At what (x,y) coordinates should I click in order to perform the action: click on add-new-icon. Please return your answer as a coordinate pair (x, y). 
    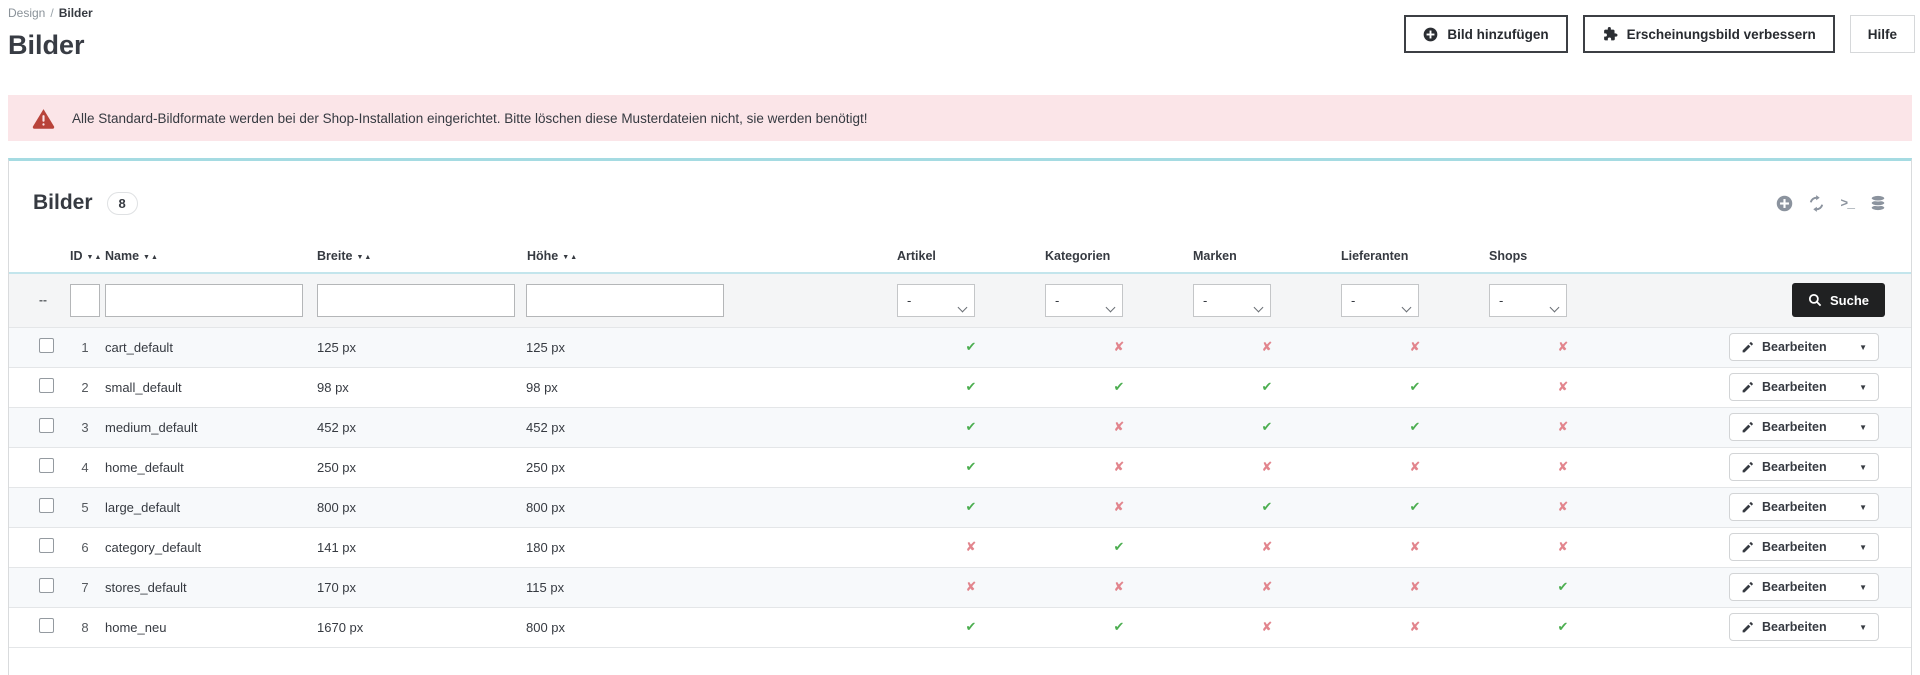
    Looking at the image, I should click on (1784, 203).